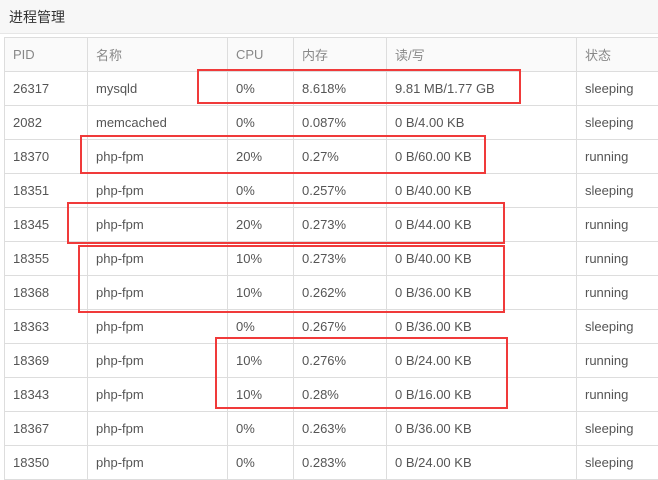 The height and width of the screenshot is (480, 658). I want to click on cell-pid: 18368, so click(46, 293).